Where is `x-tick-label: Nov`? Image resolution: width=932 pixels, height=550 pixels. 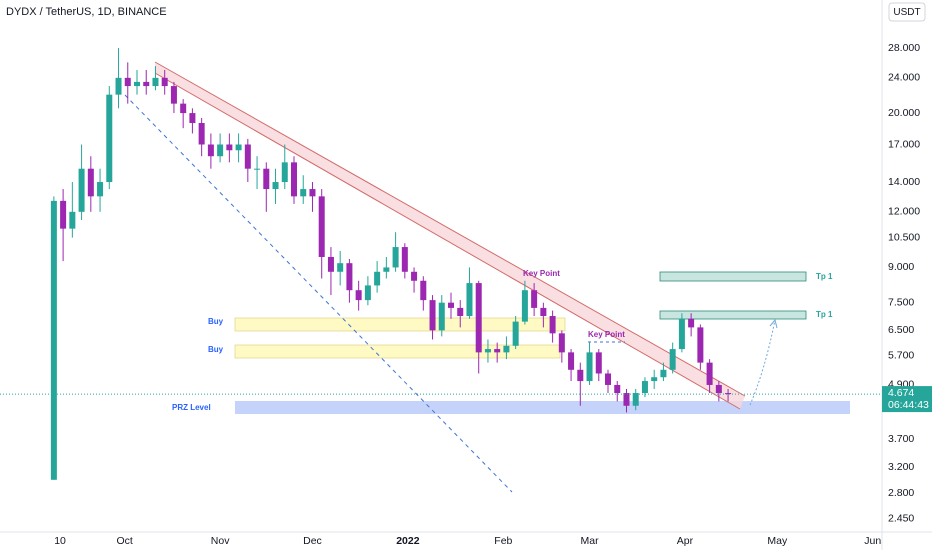
x-tick-label: Nov is located at coordinates (220, 541).